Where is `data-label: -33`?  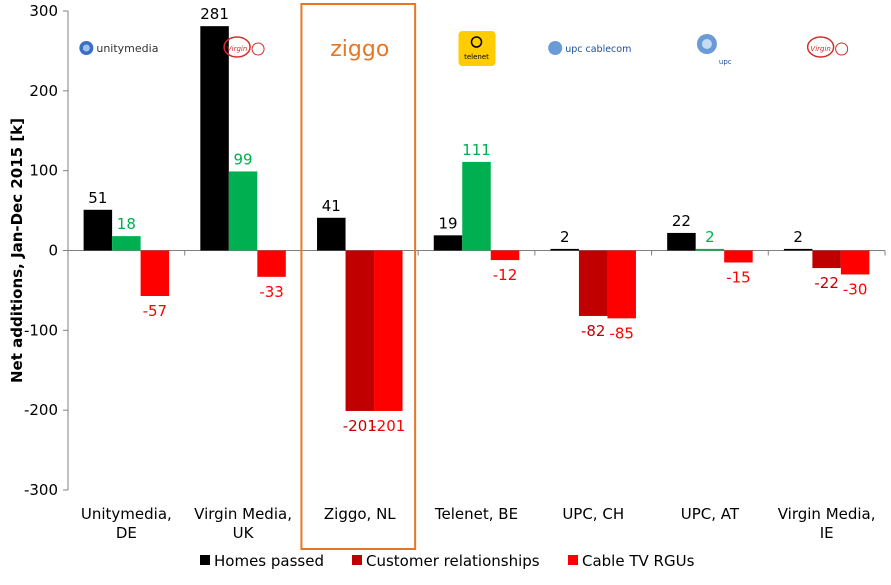
data-label: -33 is located at coordinates (271, 292).